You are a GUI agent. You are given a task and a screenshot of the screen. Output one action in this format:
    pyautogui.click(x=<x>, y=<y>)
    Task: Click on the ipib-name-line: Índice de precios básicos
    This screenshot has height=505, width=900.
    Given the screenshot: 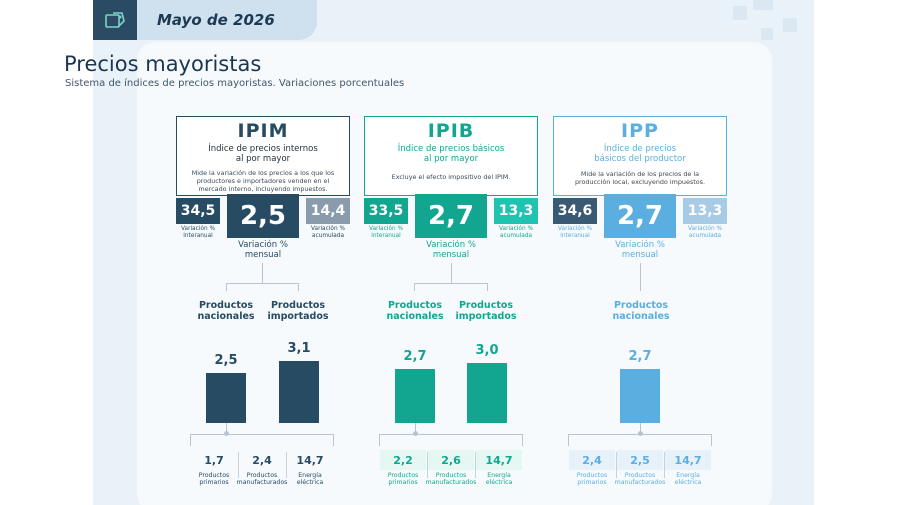 What is the action you would take?
    pyautogui.click(x=451, y=149)
    